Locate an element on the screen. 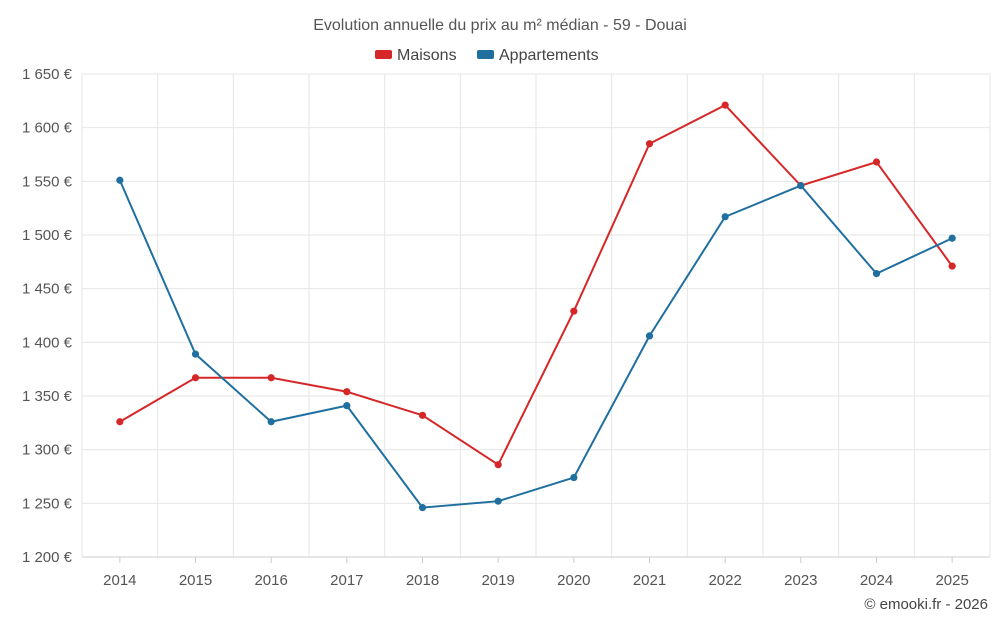  x-tick-label: 2022 is located at coordinates (724, 580).